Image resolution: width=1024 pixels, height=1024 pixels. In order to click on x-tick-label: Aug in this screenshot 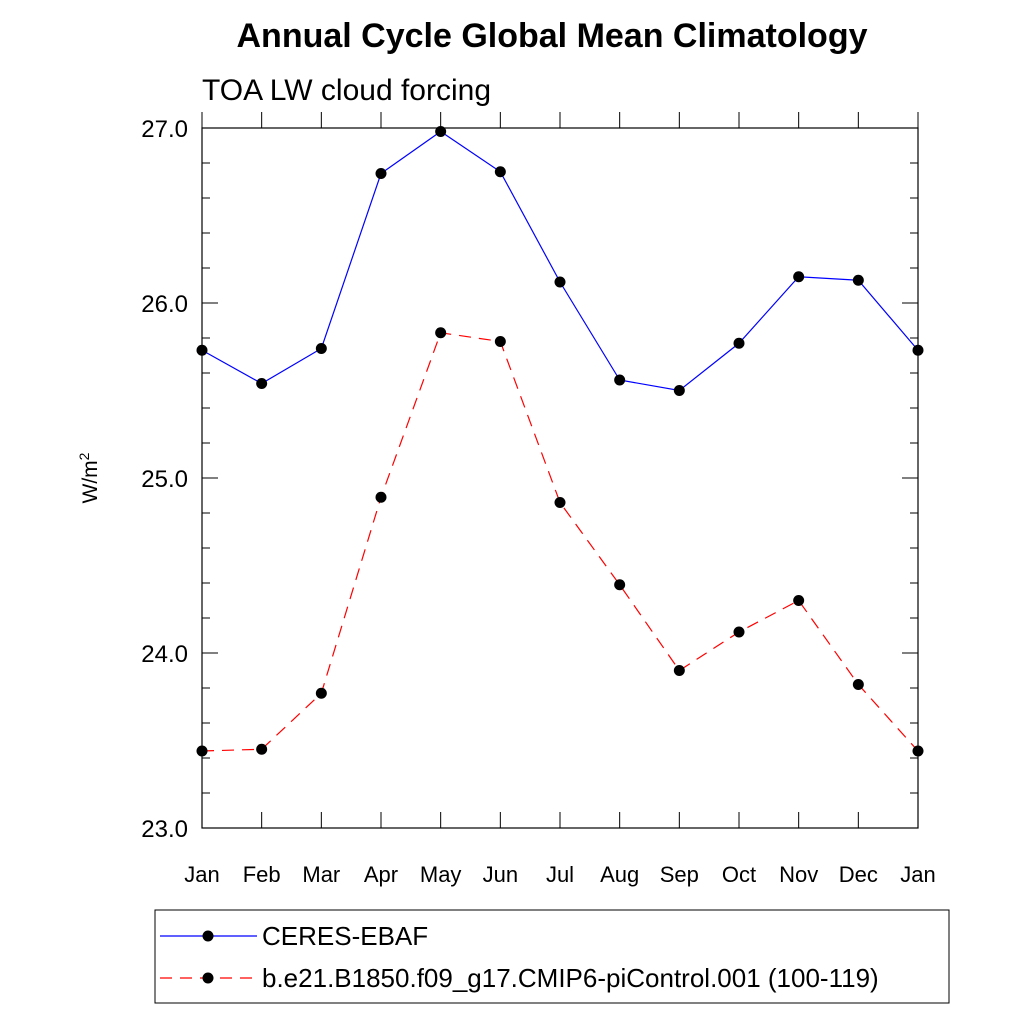, I will do `click(619, 874)`.